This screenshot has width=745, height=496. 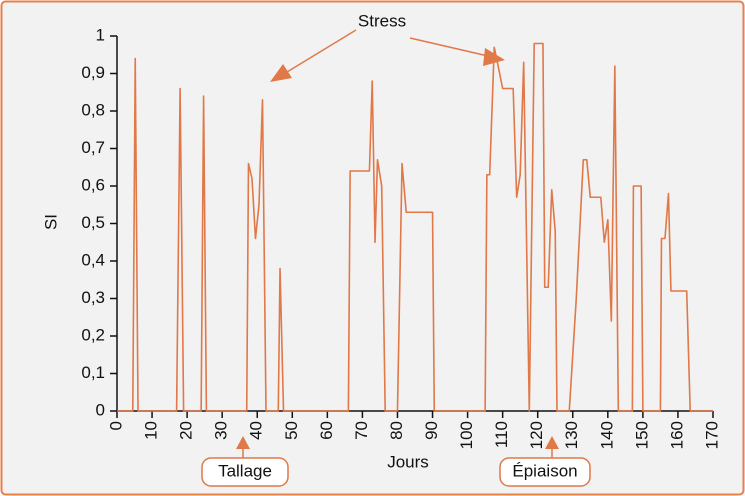 What do you see at coordinates (326, 430) in the screenshot?
I see `x-tick-label: 60` at bounding box center [326, 430].